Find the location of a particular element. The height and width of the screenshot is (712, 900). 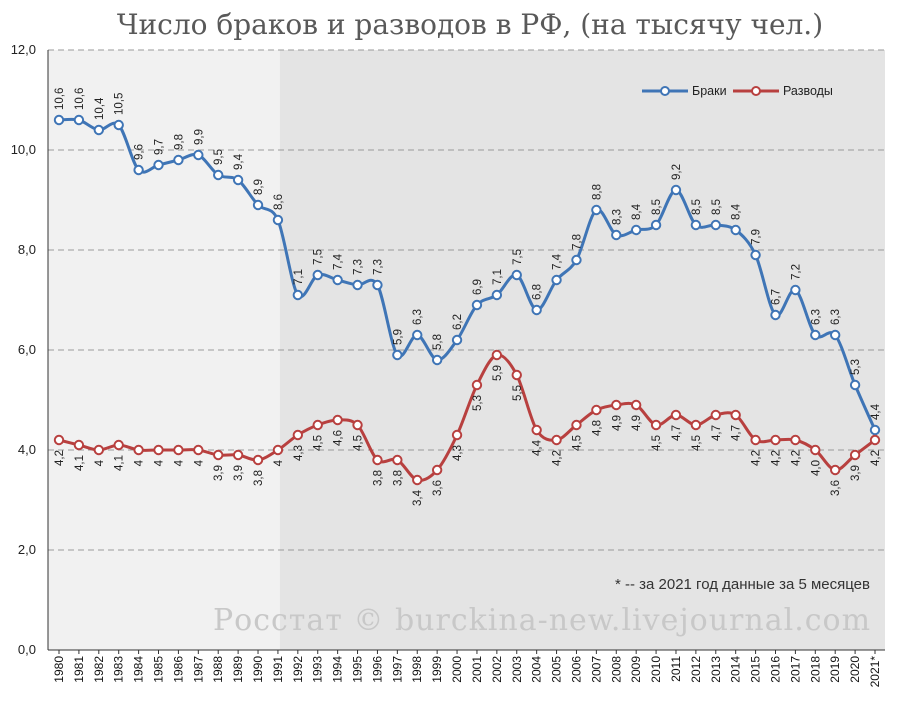

data-label-marriages: 6,7 is located at coordinates (776, 297).